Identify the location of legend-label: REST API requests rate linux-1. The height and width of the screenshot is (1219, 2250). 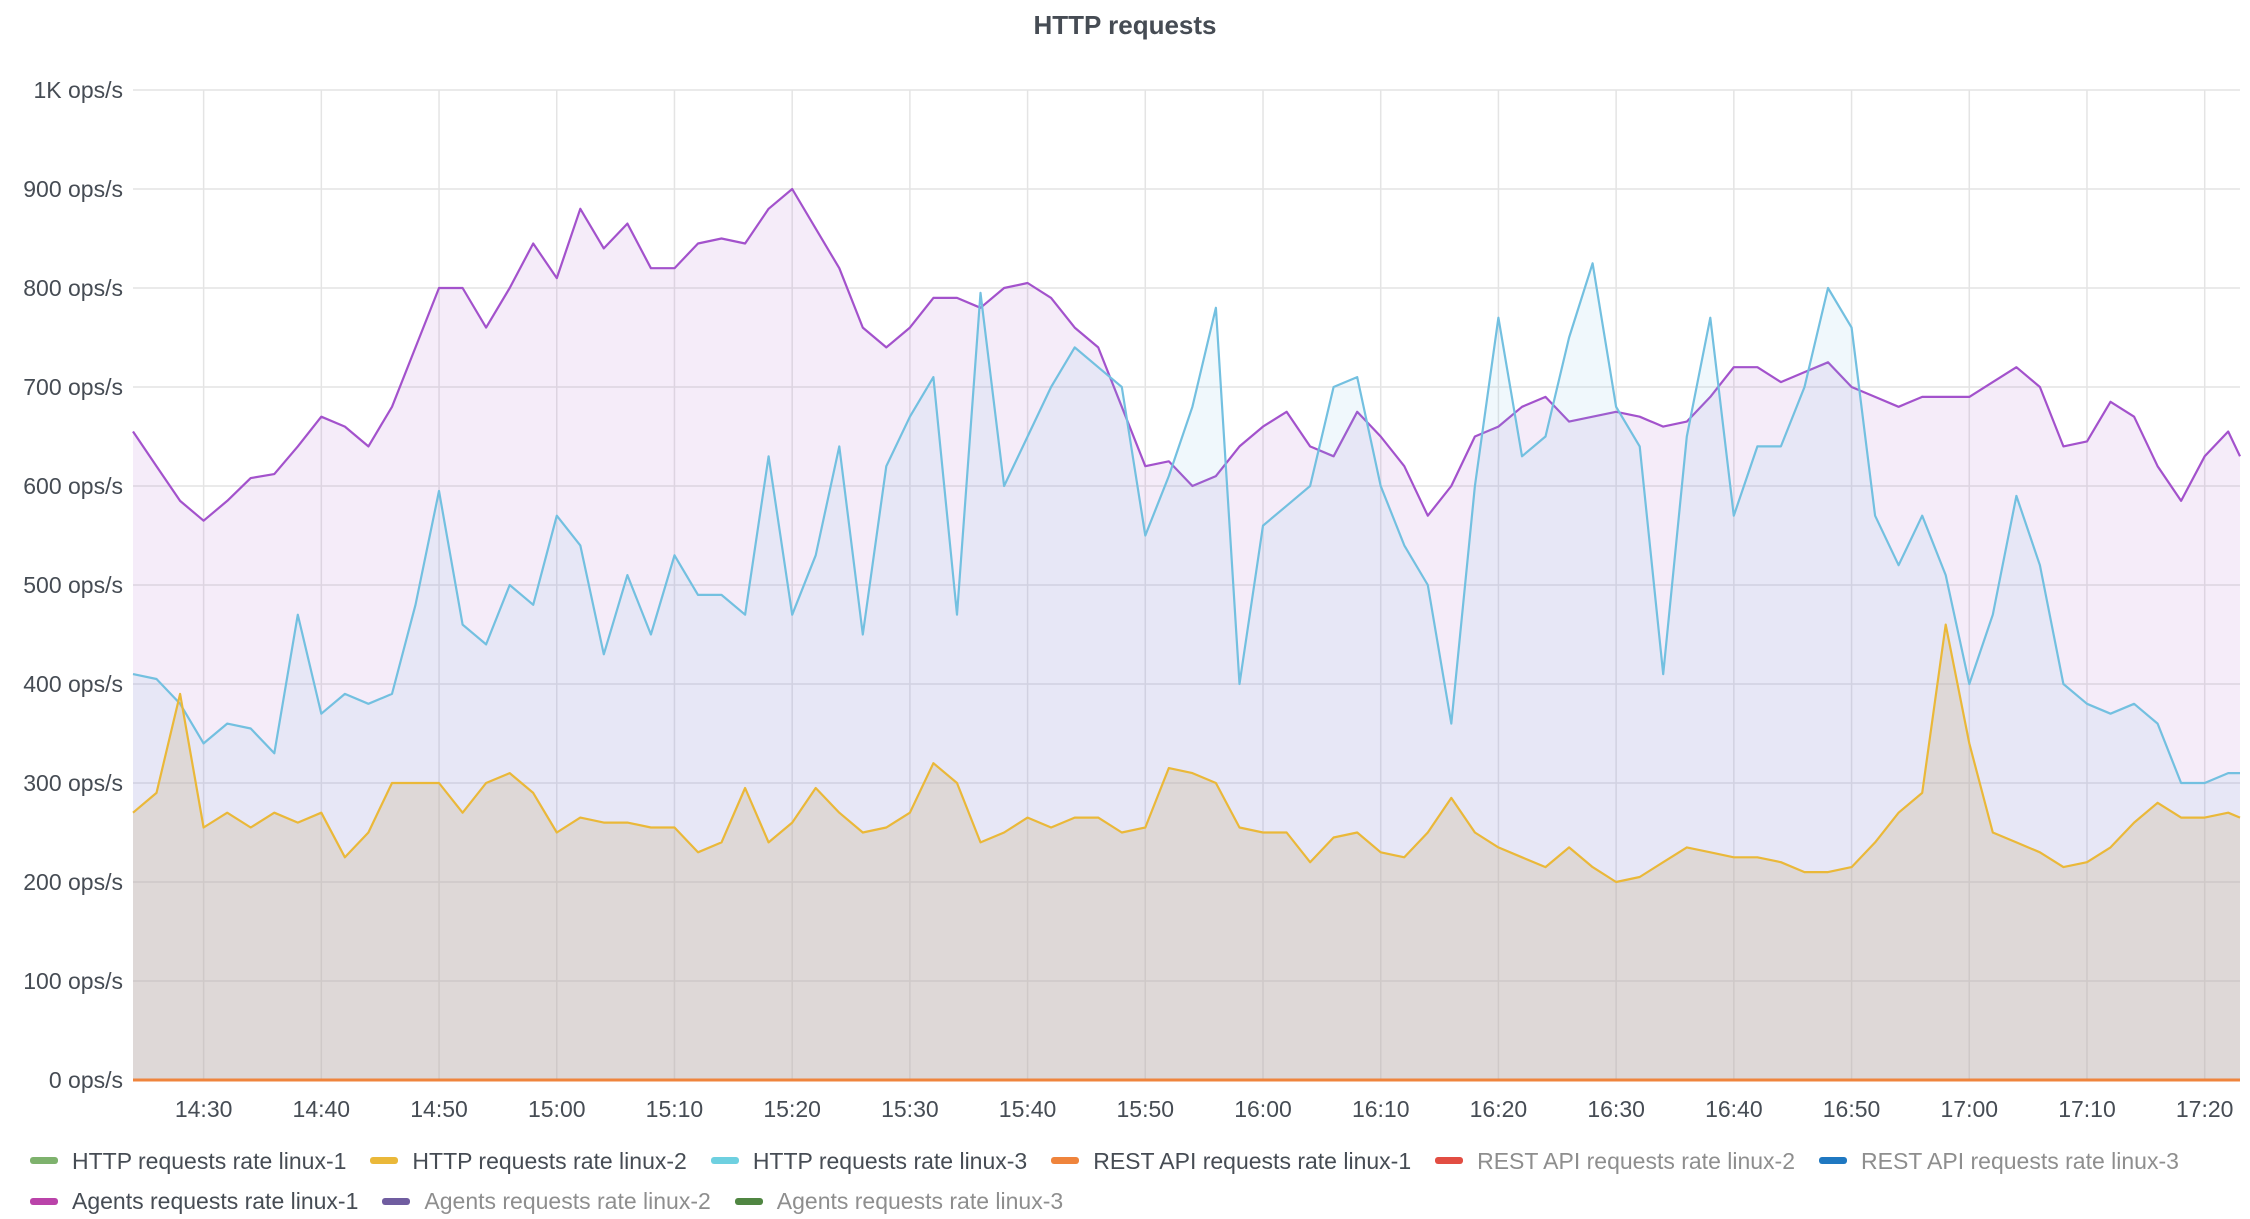
(1252, 1160).